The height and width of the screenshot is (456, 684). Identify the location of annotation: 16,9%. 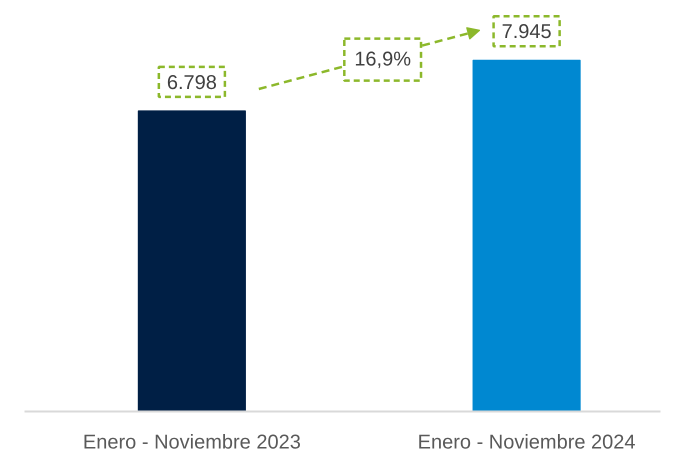
(383, 59).